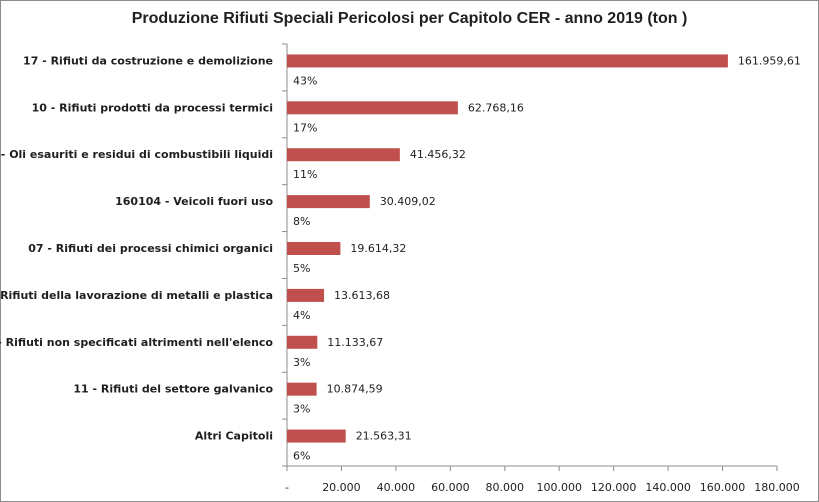 Image resolution: width=819 pixels, height=502 pixels. I want to click on x-tick-label: 20.000, so click(341, 487).